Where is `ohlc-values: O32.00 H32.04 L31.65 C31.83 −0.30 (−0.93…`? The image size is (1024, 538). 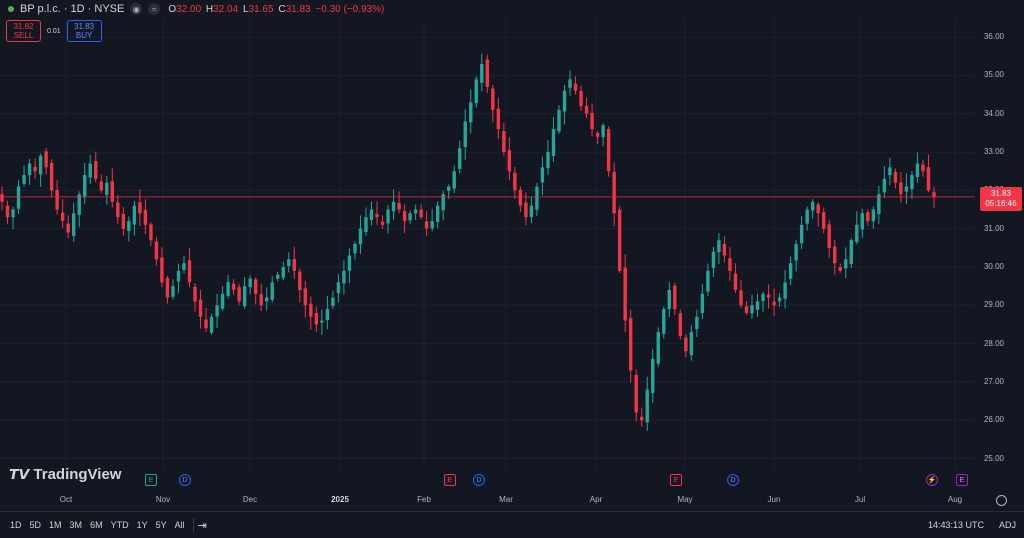
ohlc-values: O32.00 H32.04 L31.65 C31.83 −0.30 (−0.93… is located at coordinates (276, 9).